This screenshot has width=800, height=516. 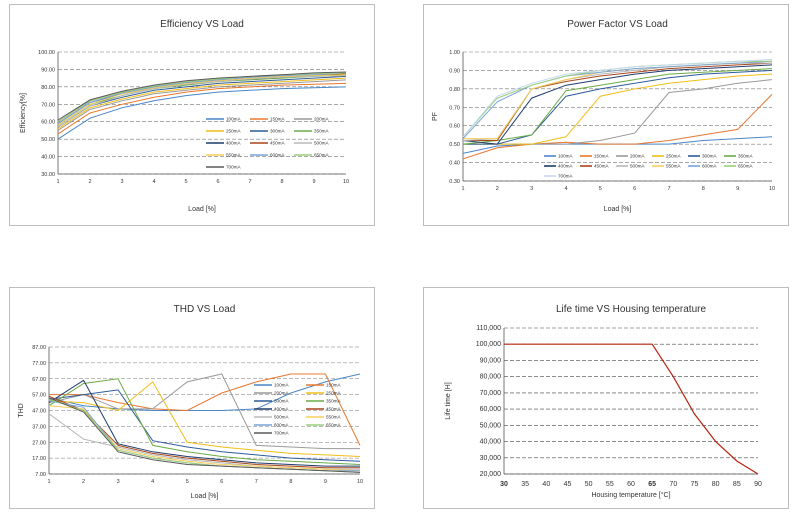 What do you see at coordinates (205, 309) in the screenshot?
I see `chart-title: THD VS Load` at bounding box center [205, 309].